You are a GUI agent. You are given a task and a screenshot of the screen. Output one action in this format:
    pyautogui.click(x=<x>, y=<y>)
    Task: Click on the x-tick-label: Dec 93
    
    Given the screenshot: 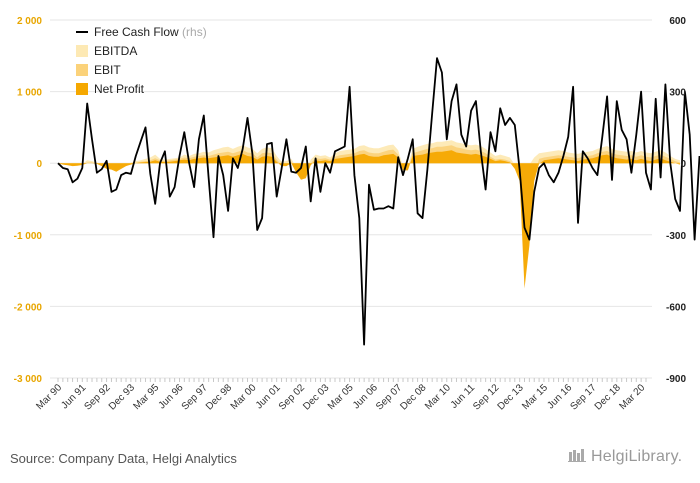 What is the action you would take?
    pyautogui.click(x=122, y=397)
    